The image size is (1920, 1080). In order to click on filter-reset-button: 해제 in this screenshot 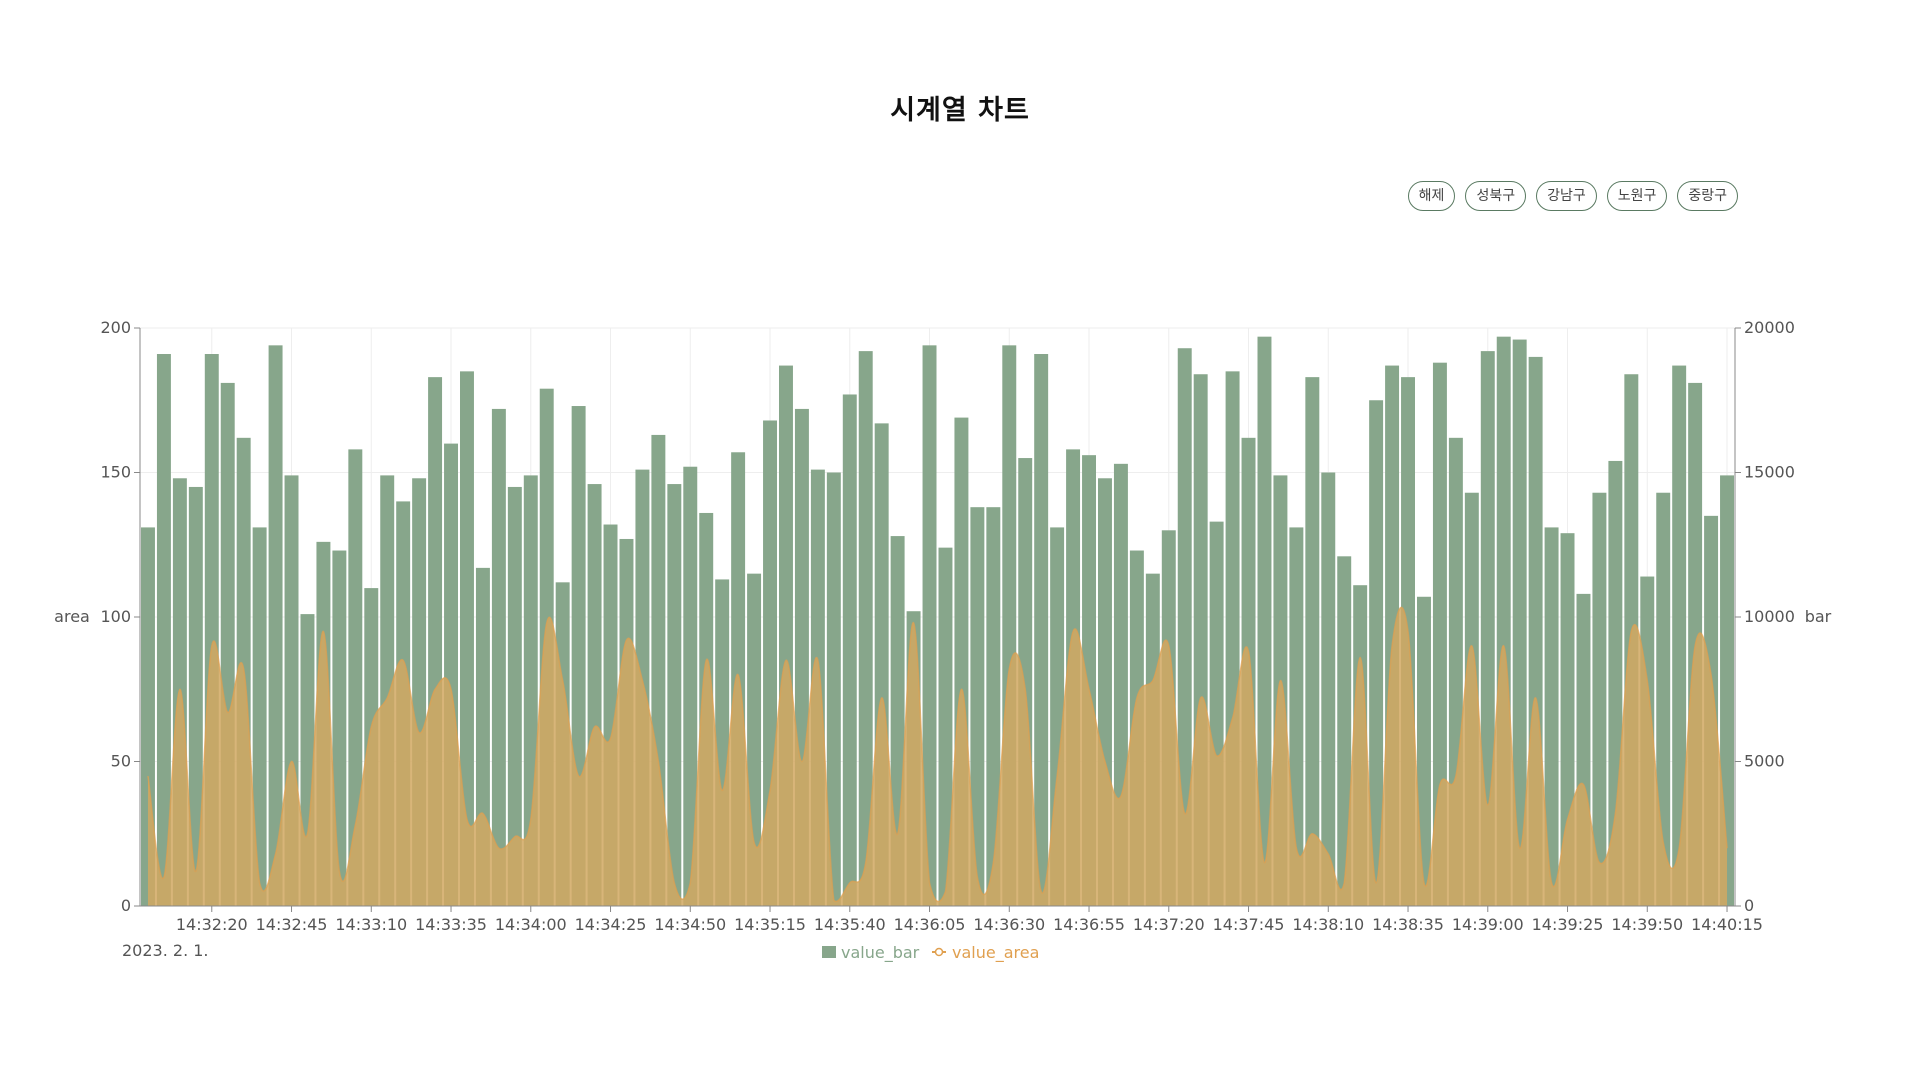, I will do `click(1431, 196)`.